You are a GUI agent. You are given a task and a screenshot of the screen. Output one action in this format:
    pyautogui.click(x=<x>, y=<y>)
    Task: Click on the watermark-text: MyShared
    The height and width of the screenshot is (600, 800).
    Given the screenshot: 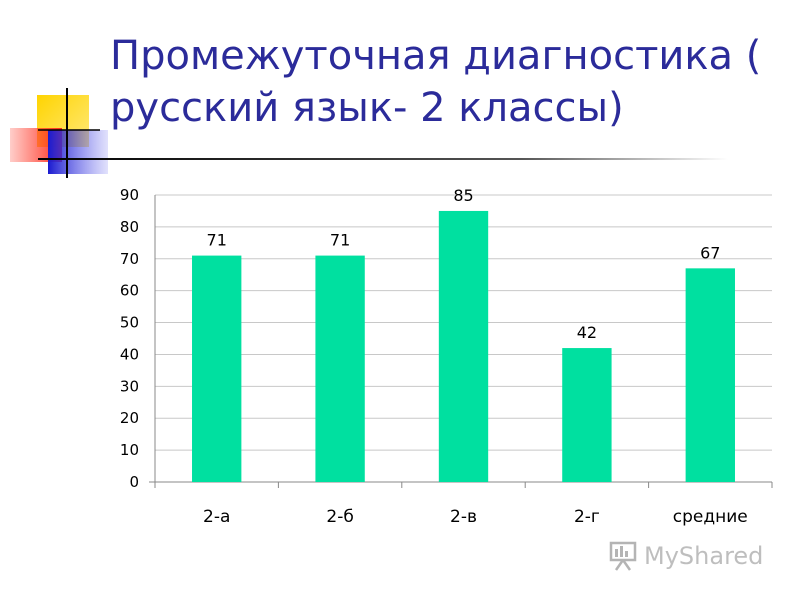 What is the action you would take?
    pyautogui.click(x=704, y=556)
    